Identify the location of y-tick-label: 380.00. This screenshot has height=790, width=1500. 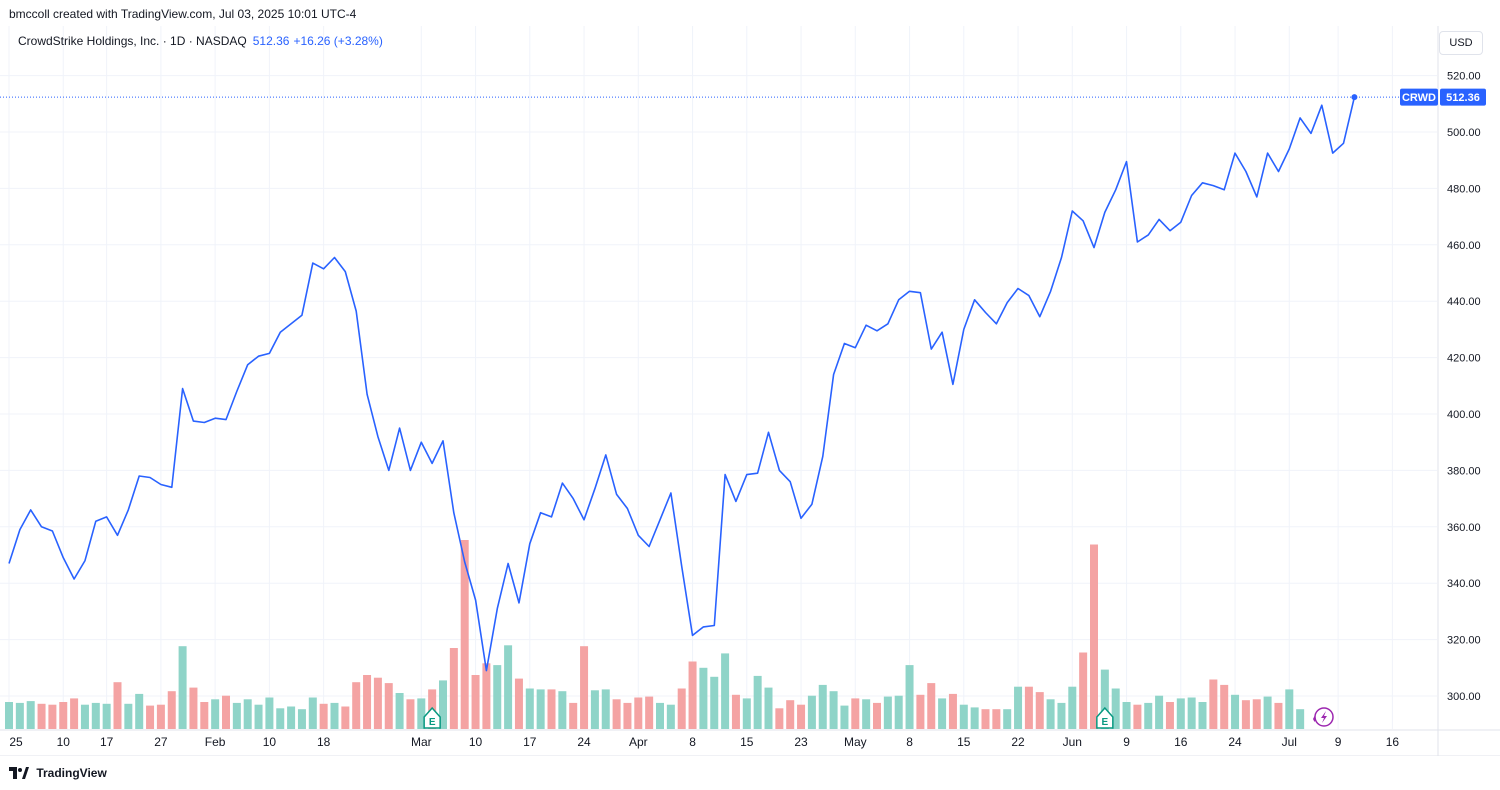
(1464, 471).